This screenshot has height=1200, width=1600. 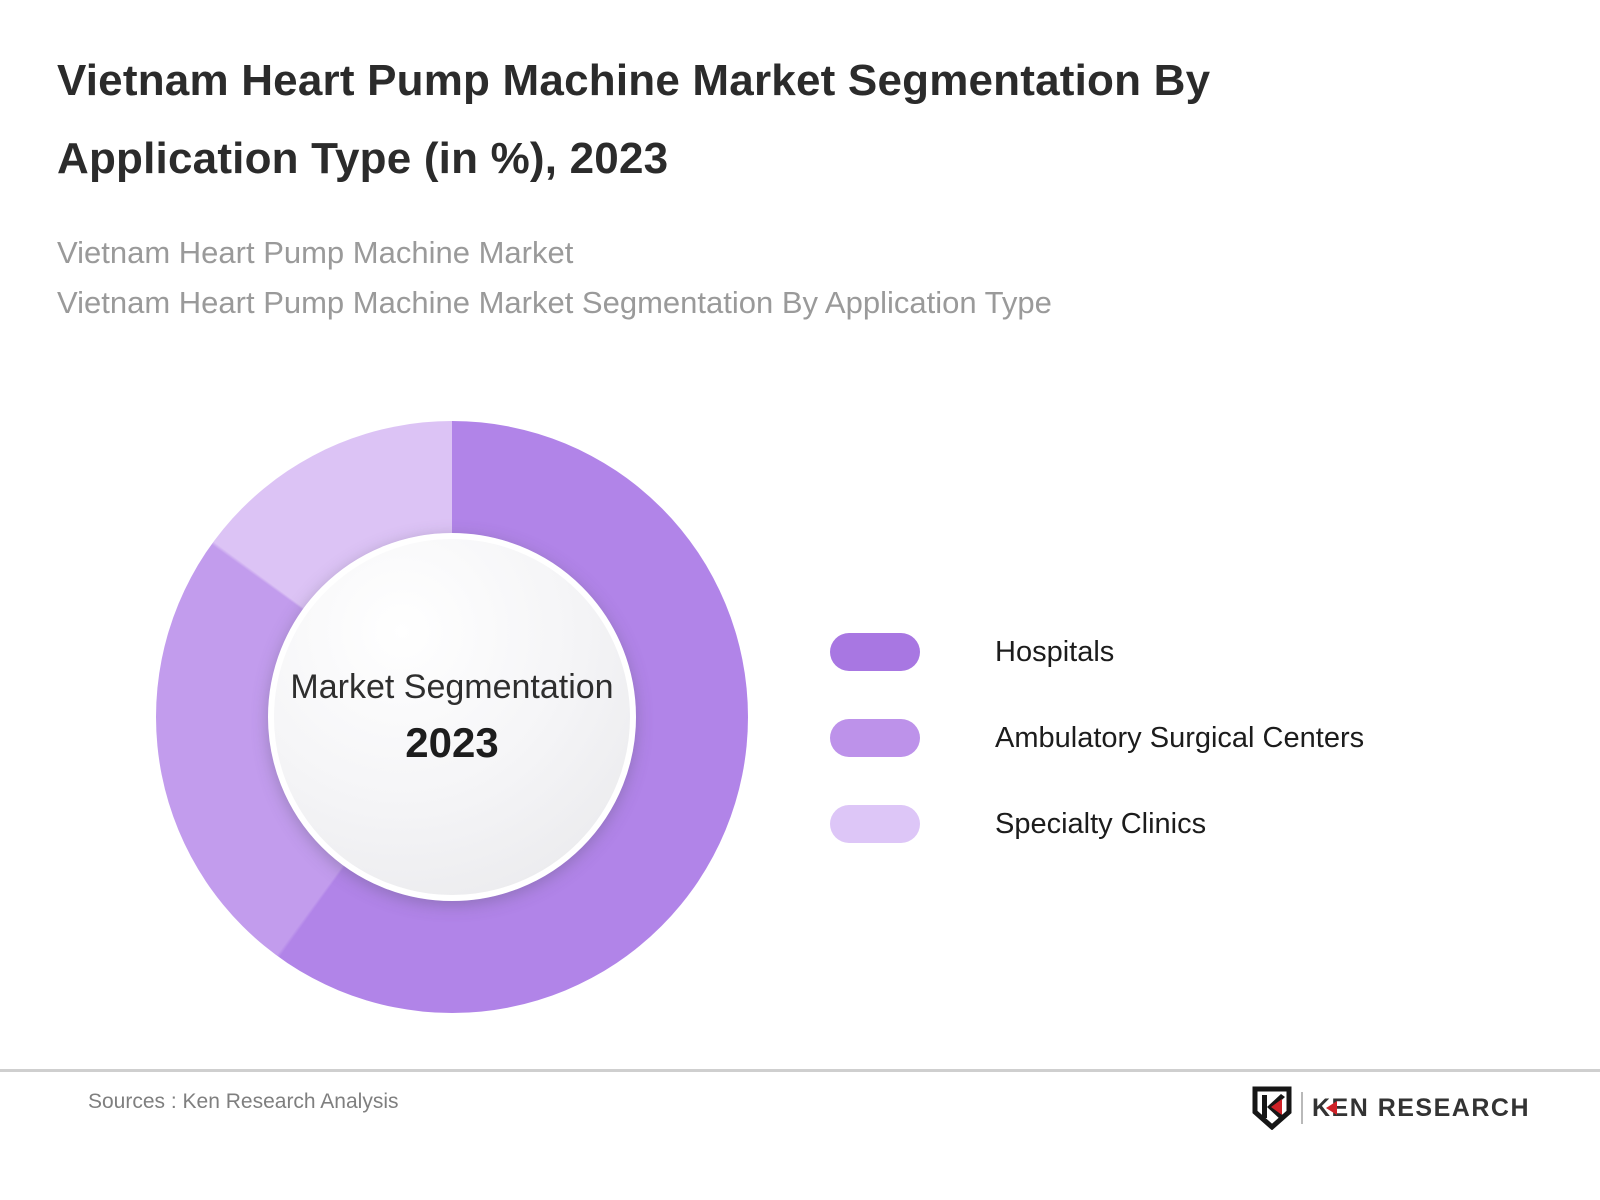 I want to click on logo-wordmark: KEN RESEARCH, so click(x=1420, y=1107).